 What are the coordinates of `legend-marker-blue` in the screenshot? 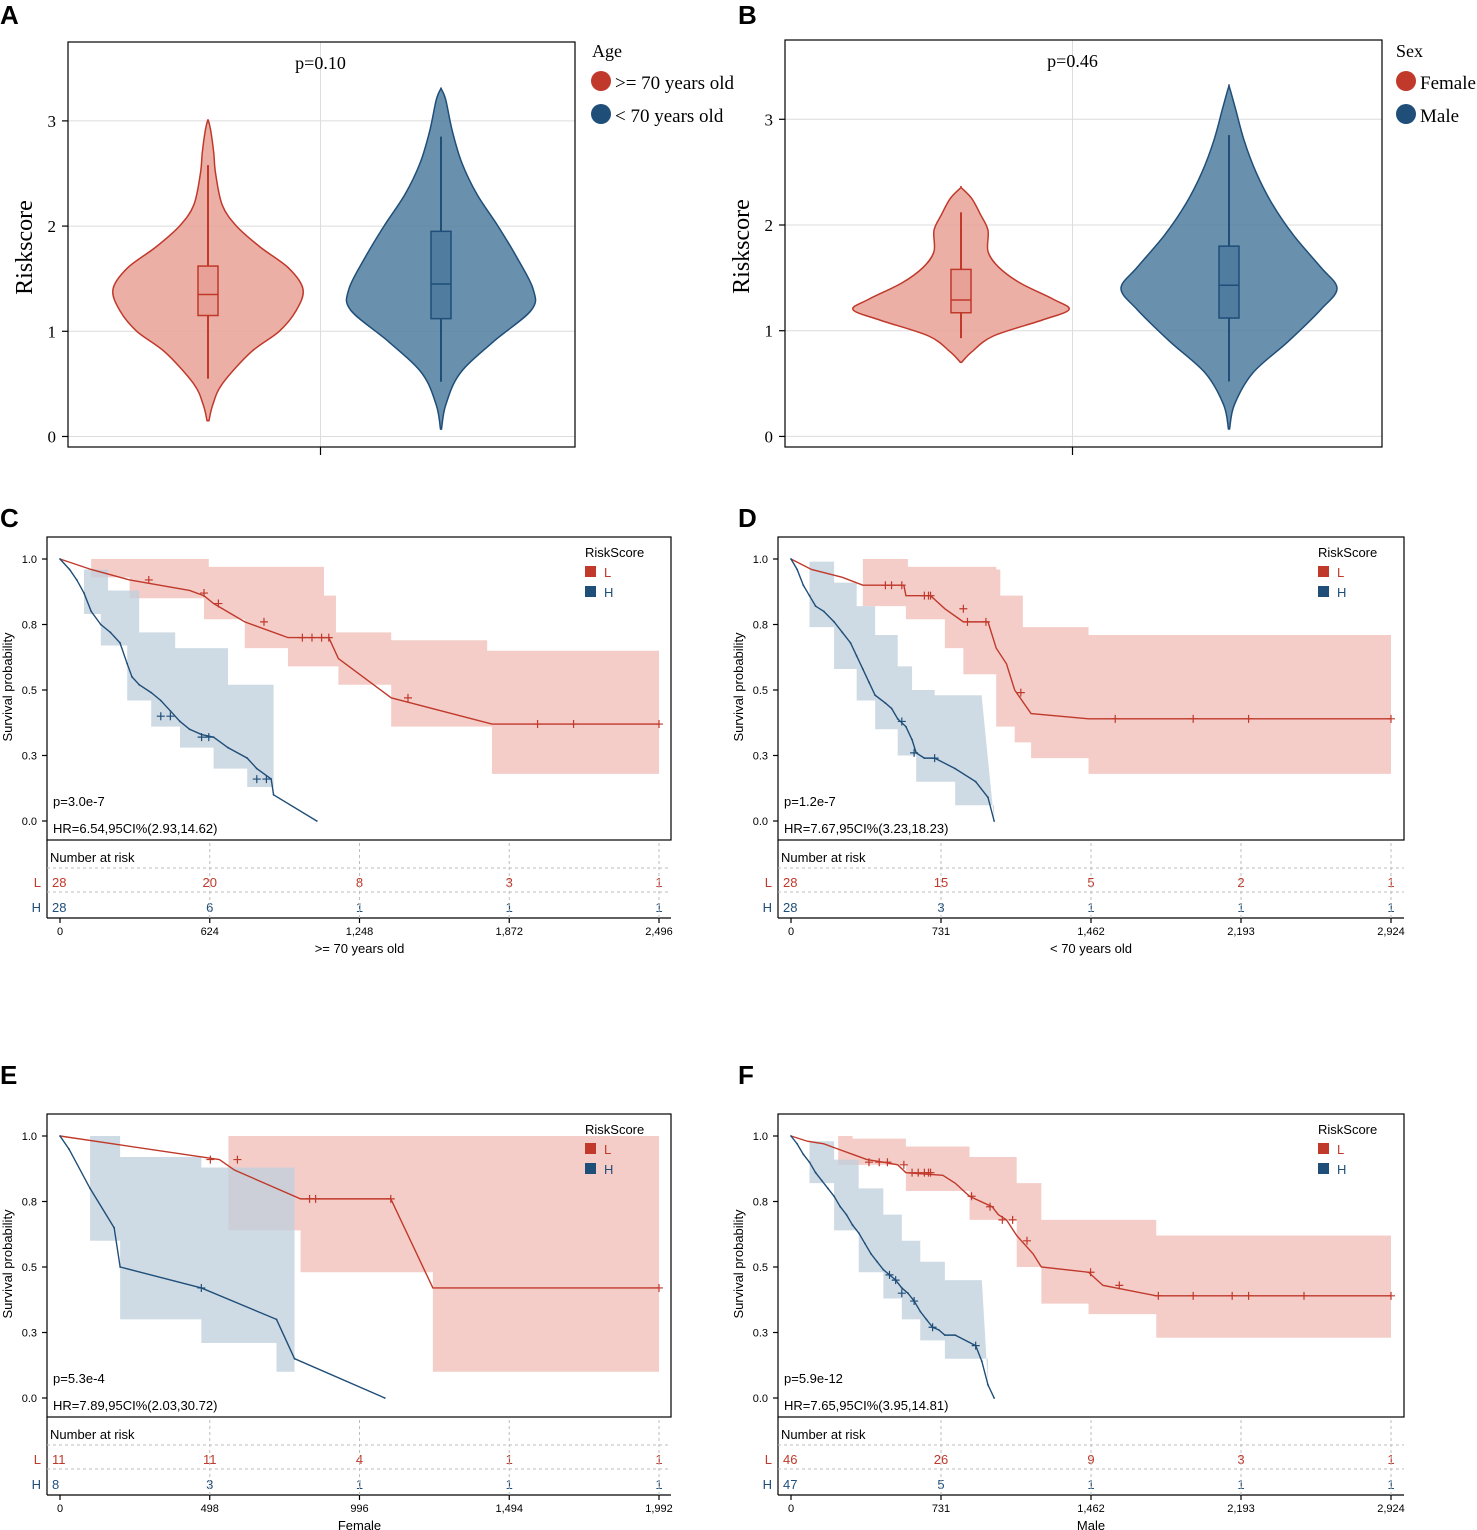 It's located at (601, 114).